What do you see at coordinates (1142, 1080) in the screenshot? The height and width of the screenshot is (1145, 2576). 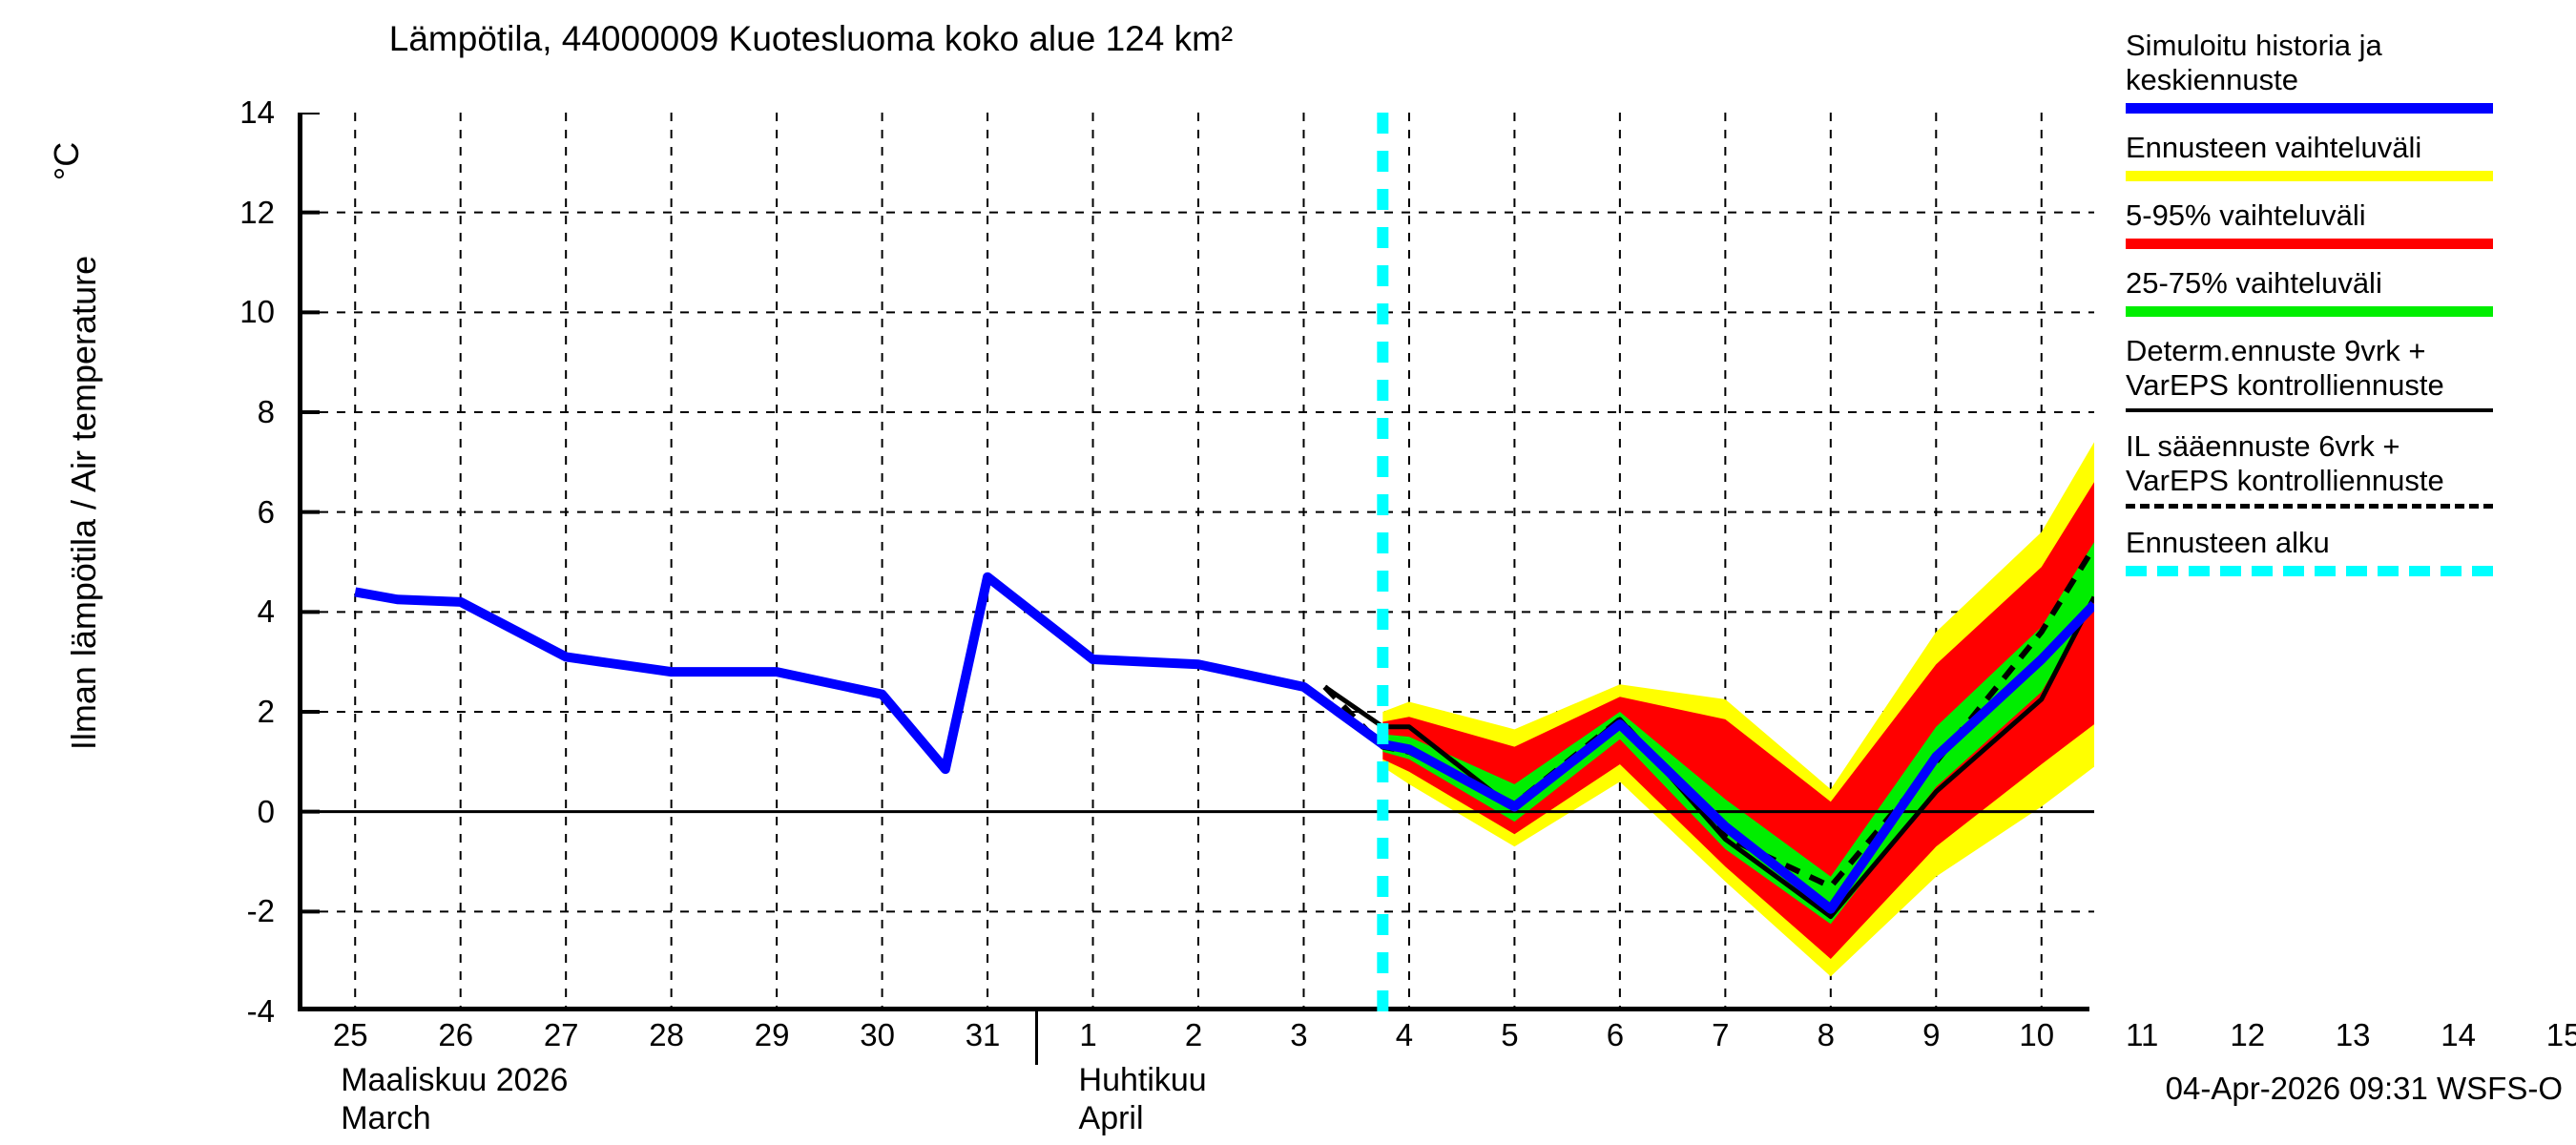 I see `month-right-fi: Huhtikuu` at bounding box center [1142, 1080].